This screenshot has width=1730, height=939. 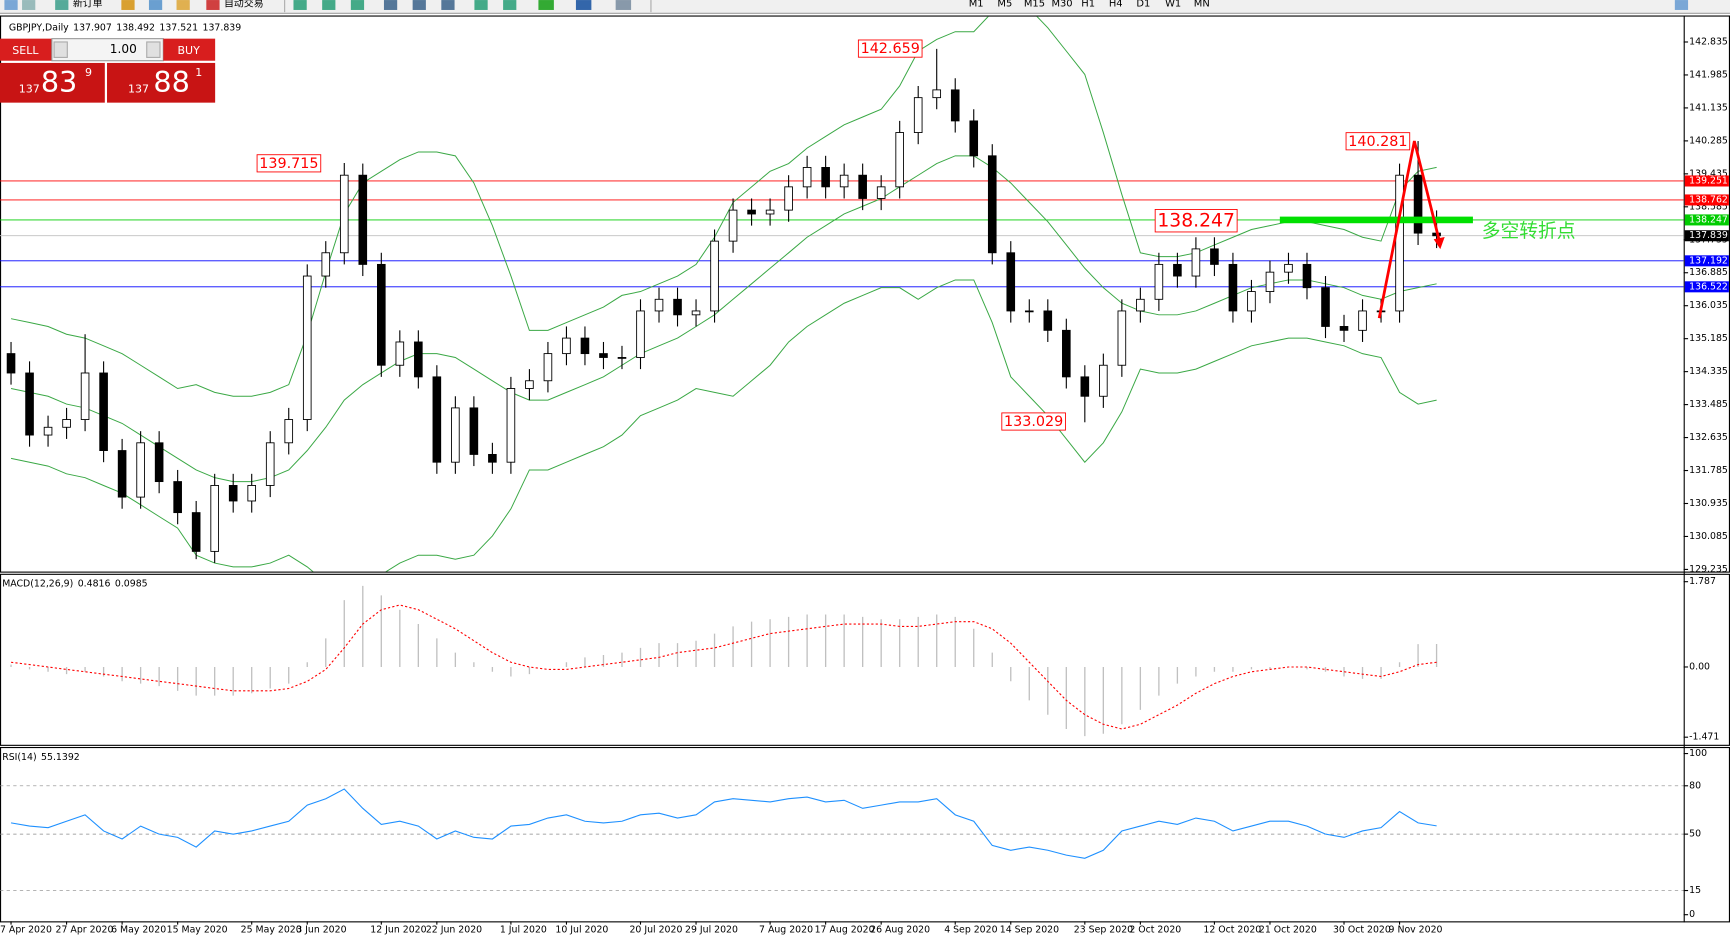 I want to click on period-button: W1, so click(x=1173, y=4).